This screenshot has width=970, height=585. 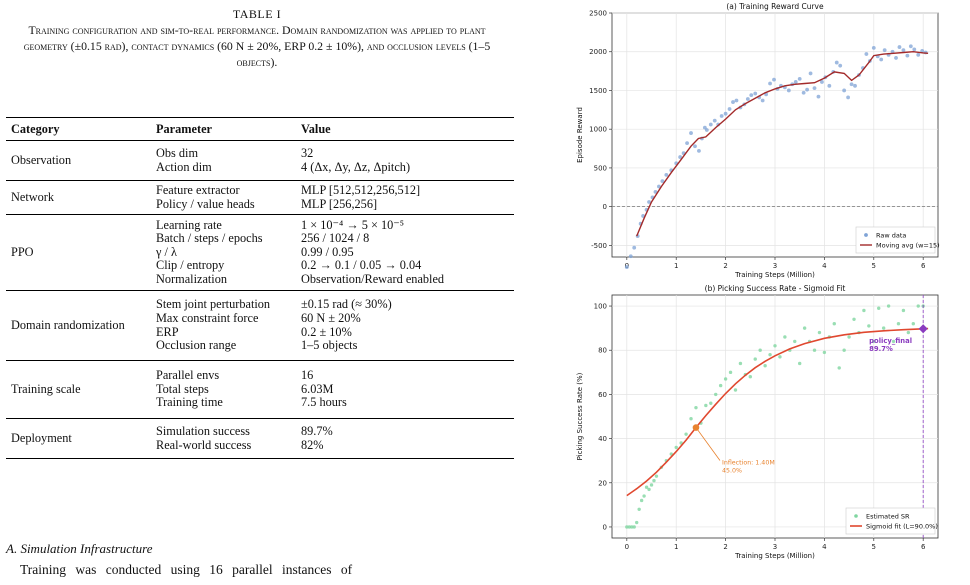 What do you see at coordinates (602, 483) in the screenshot?
I see `y-tick-label: 20` at bounding box center [602, 483].